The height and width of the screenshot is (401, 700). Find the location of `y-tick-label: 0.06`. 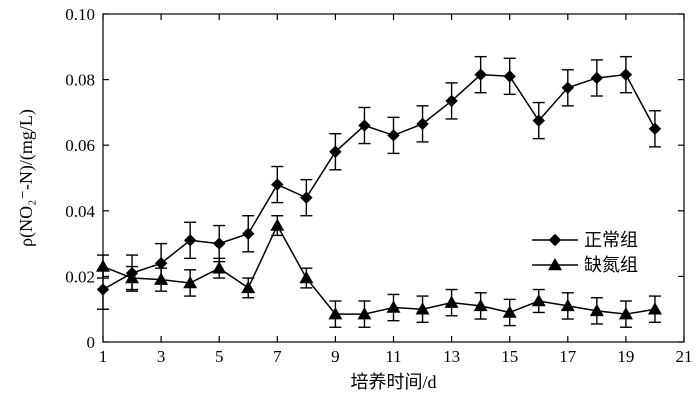

y-tick-label: 0.06 is located at coordinates (80, 145).